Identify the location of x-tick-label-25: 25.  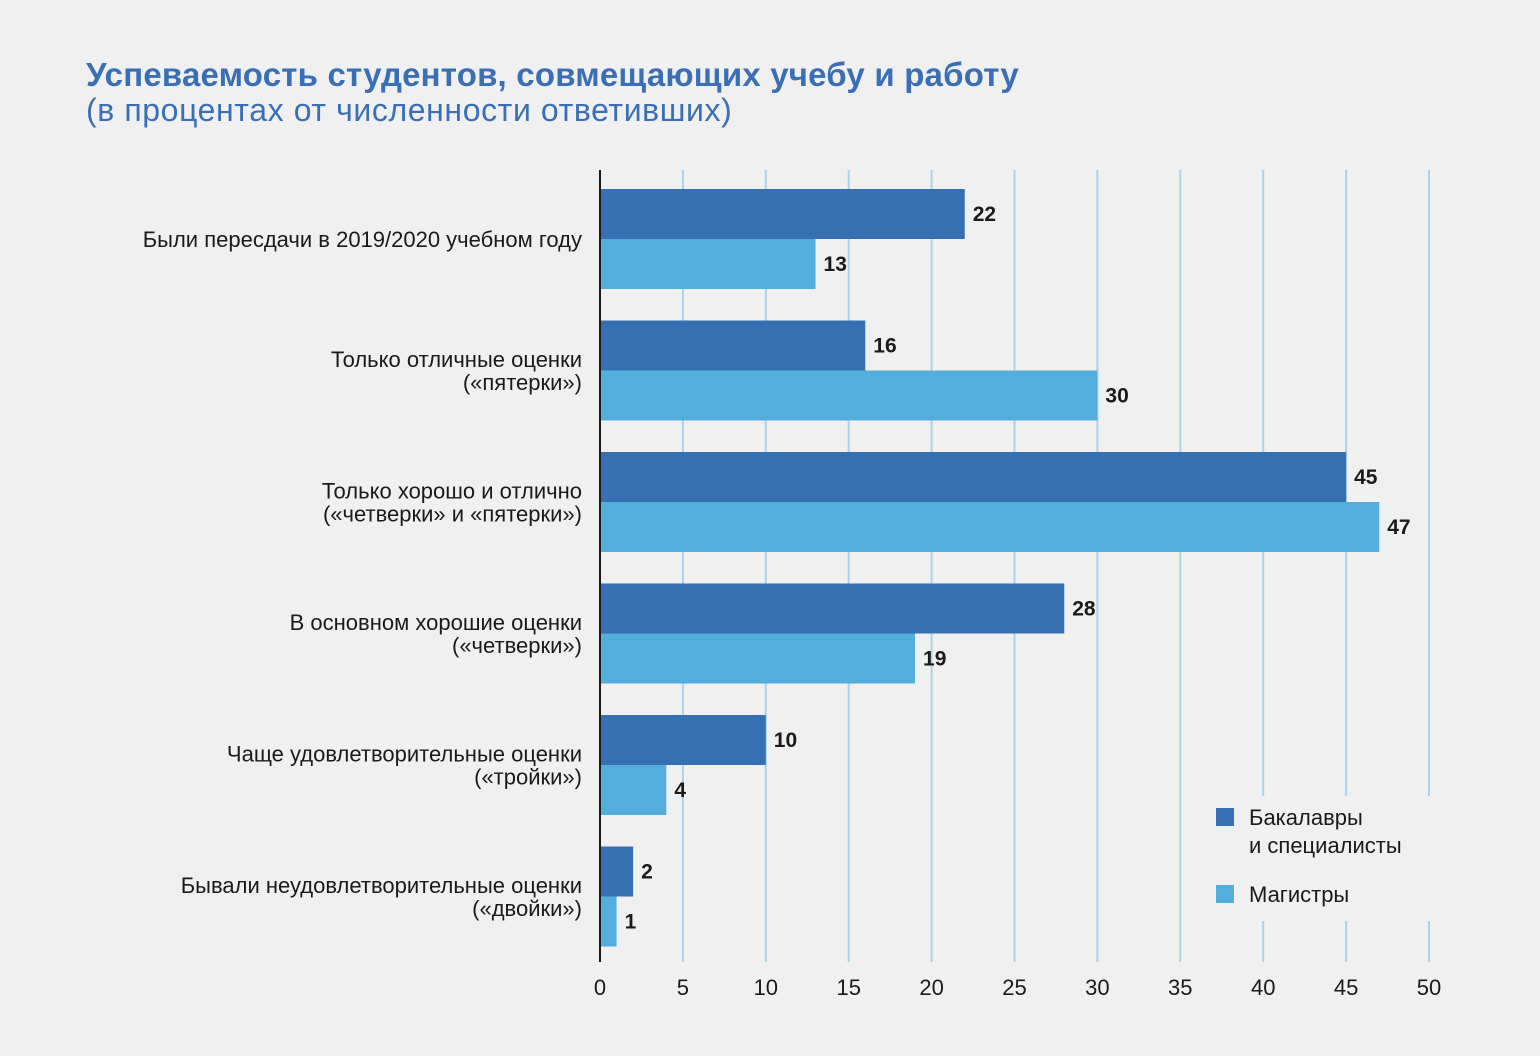
(1014, 987).